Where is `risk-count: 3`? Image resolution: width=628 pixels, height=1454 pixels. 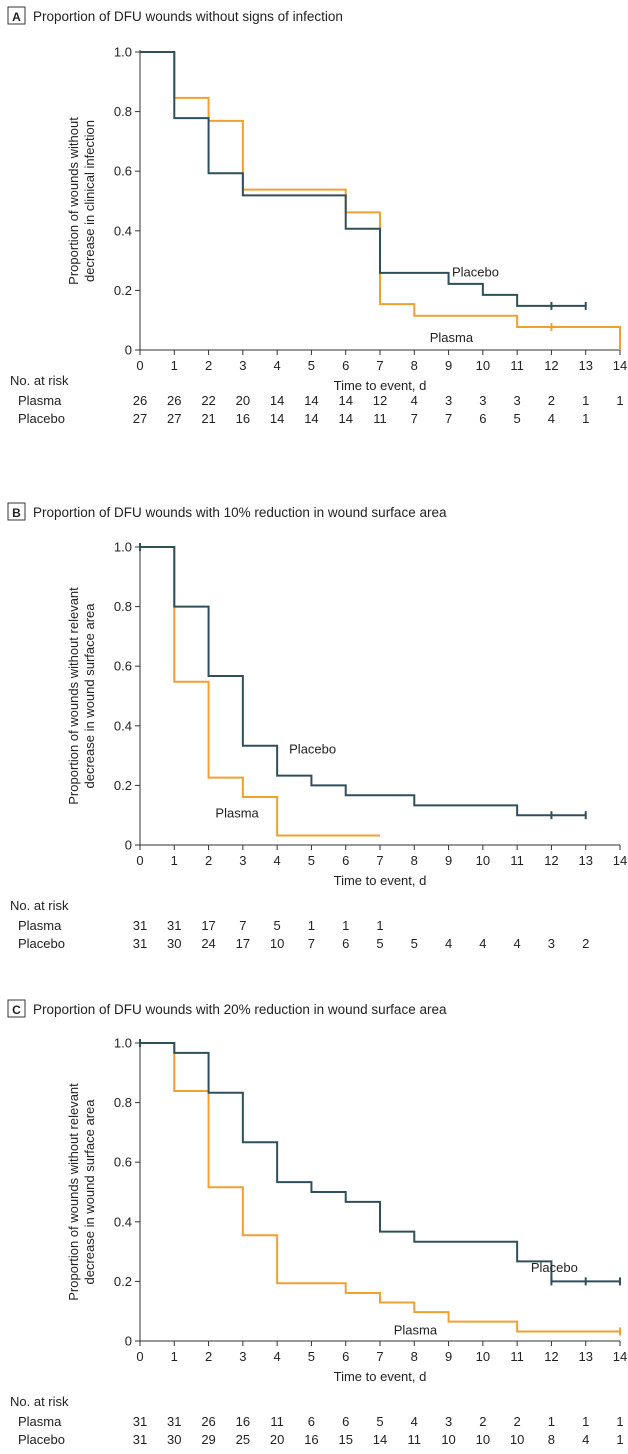 risk-count: 3 is located at coordinates (517, 400).